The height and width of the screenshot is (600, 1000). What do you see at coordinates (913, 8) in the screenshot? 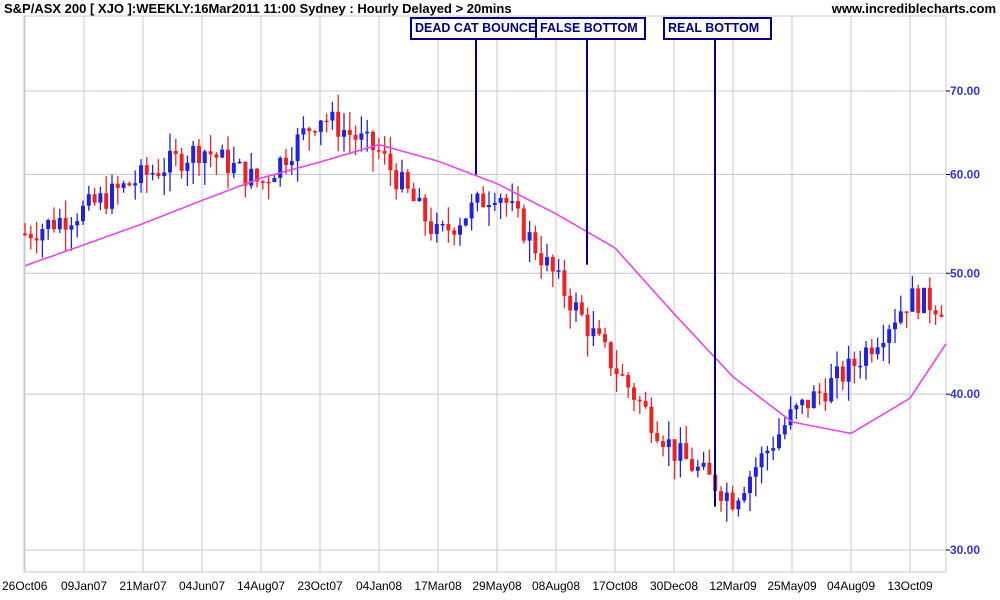
I see `site-url: www.incrediblecharts.com` at bounding box center [913, 8].